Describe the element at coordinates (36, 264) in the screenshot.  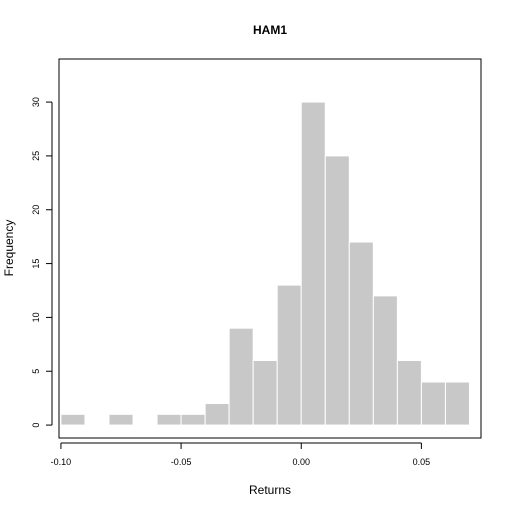
I see `y-tick-label: 15` at that location.